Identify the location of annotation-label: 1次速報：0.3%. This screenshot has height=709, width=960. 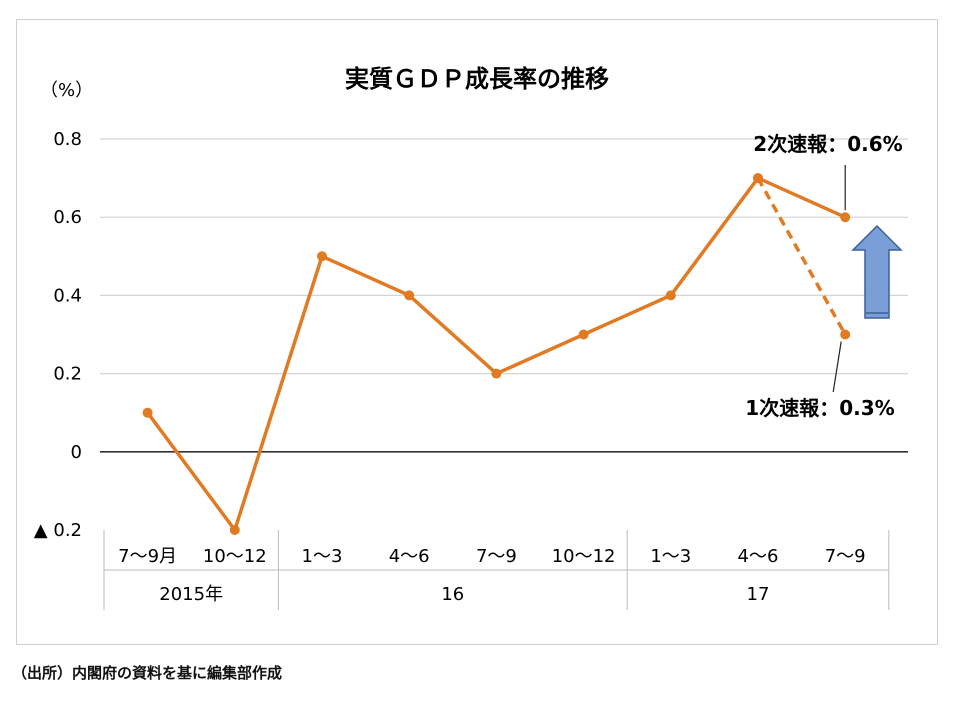
(819, 408).